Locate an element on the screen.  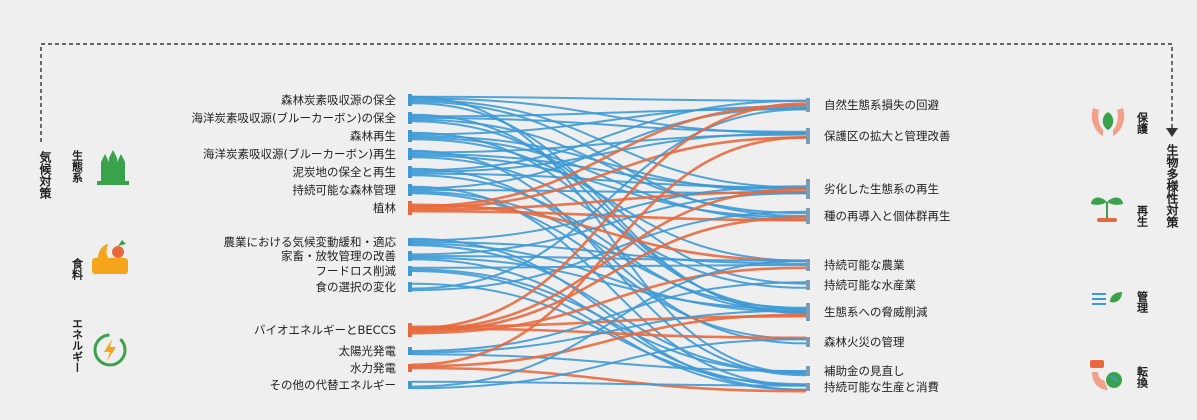
right-node-label: 持続可能な農業 is located at coordinates (864, 265).